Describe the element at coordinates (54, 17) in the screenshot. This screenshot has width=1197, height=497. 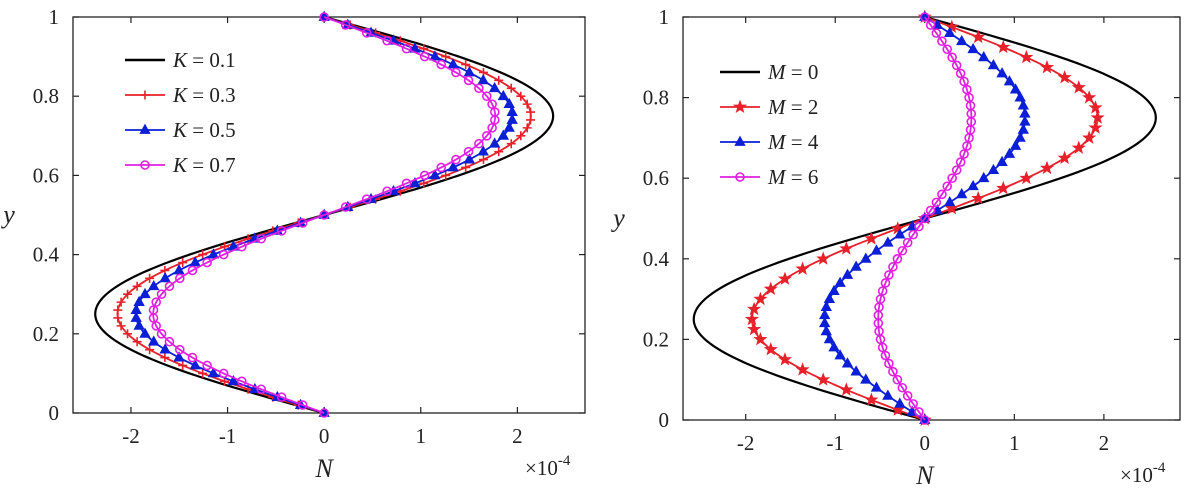
I see `y-tick-label: 1` at that location.